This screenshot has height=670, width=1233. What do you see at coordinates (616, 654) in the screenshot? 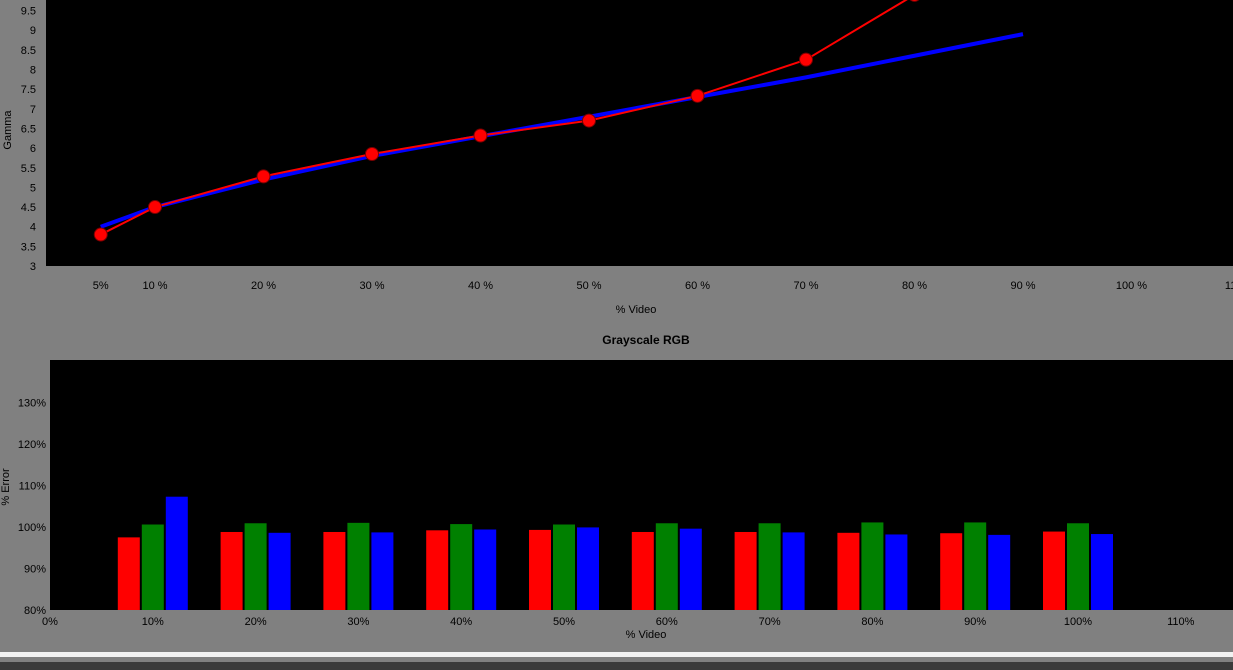
I see `panel-divider` at bounding box center [616, 654].